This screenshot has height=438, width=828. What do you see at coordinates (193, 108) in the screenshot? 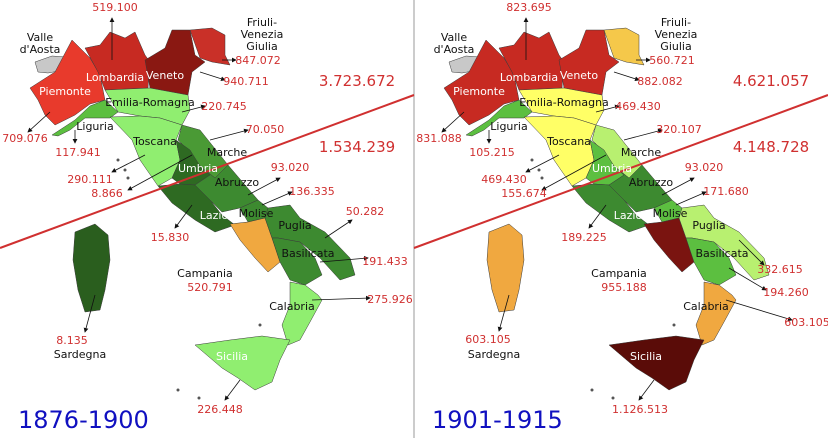
I see `arrow-emilia` at bounding box center [193, 108].